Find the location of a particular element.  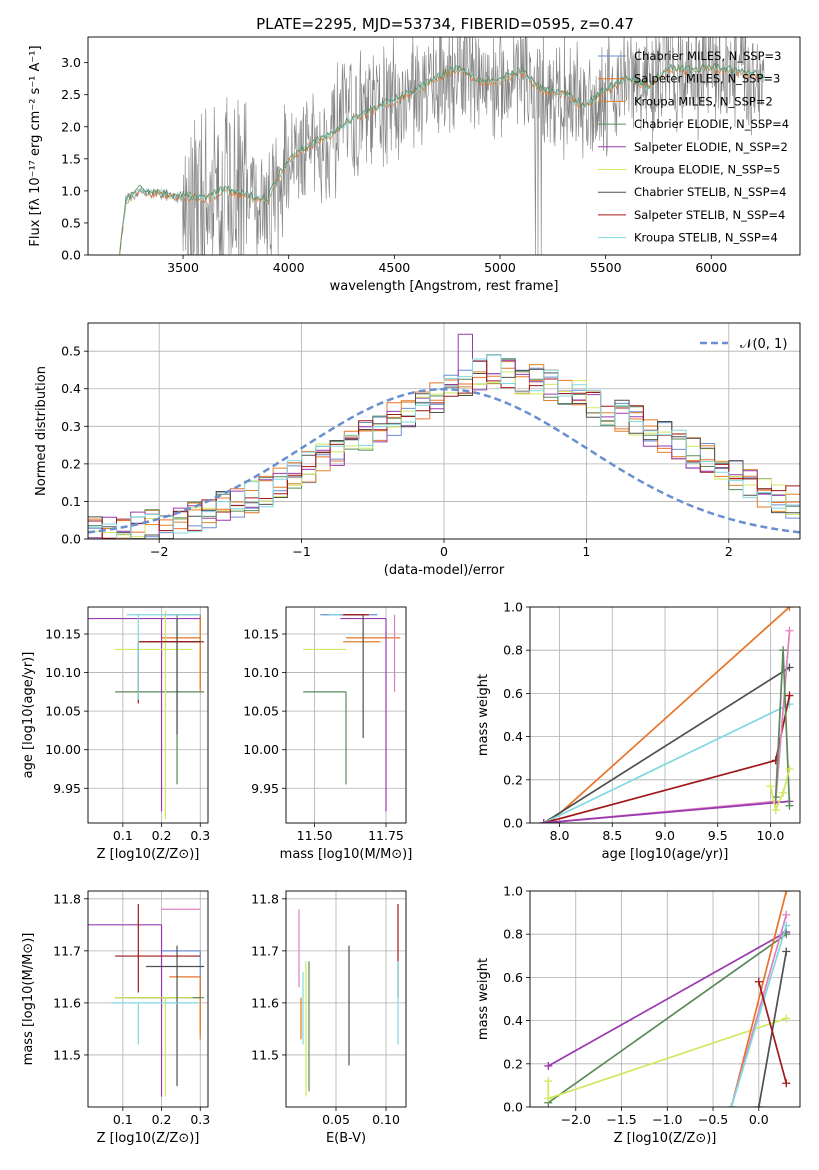

x-tick-label: 8.5 is located at coordinates (612, 835).